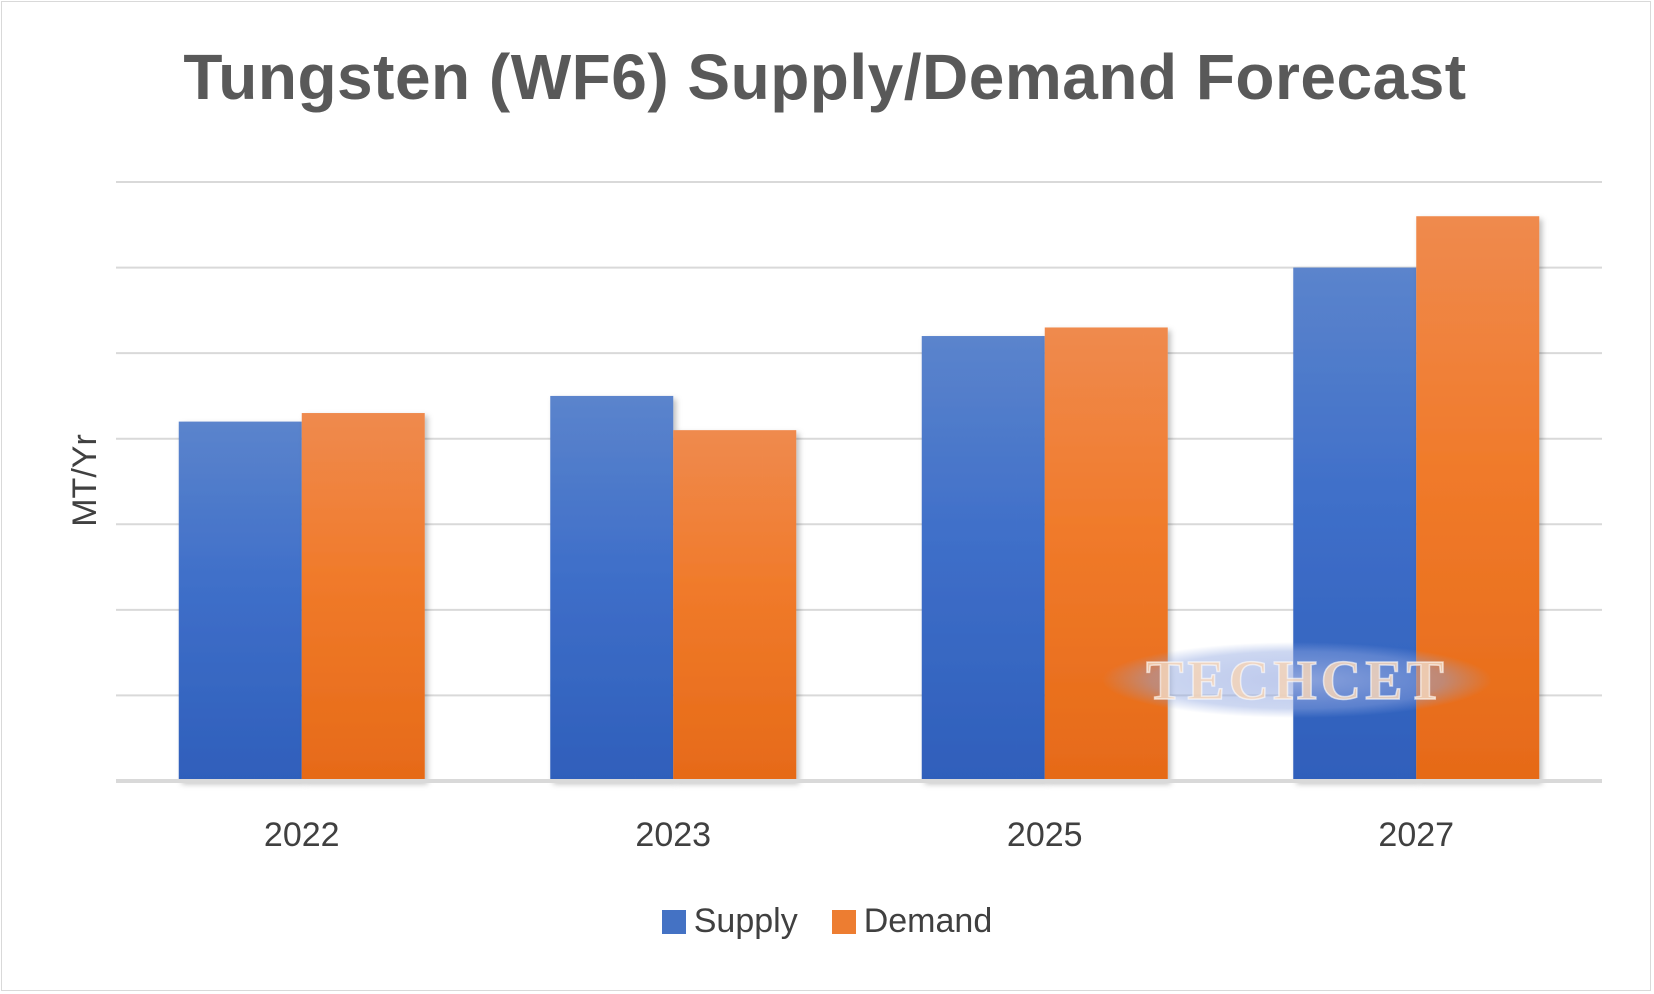  Describe the element at coordinates (673, 835) in the screenshot. I see `x-tick-label: 2023` at that location.